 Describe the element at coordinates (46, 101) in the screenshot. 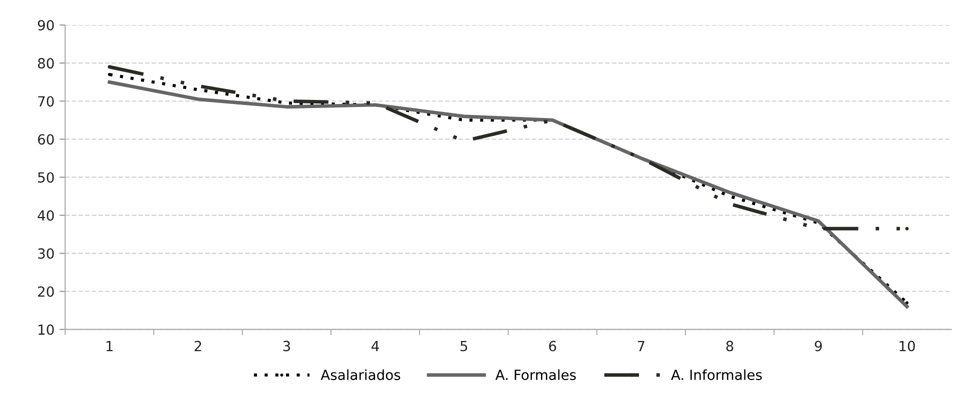

I see `y-tick-label: 70` at that location.